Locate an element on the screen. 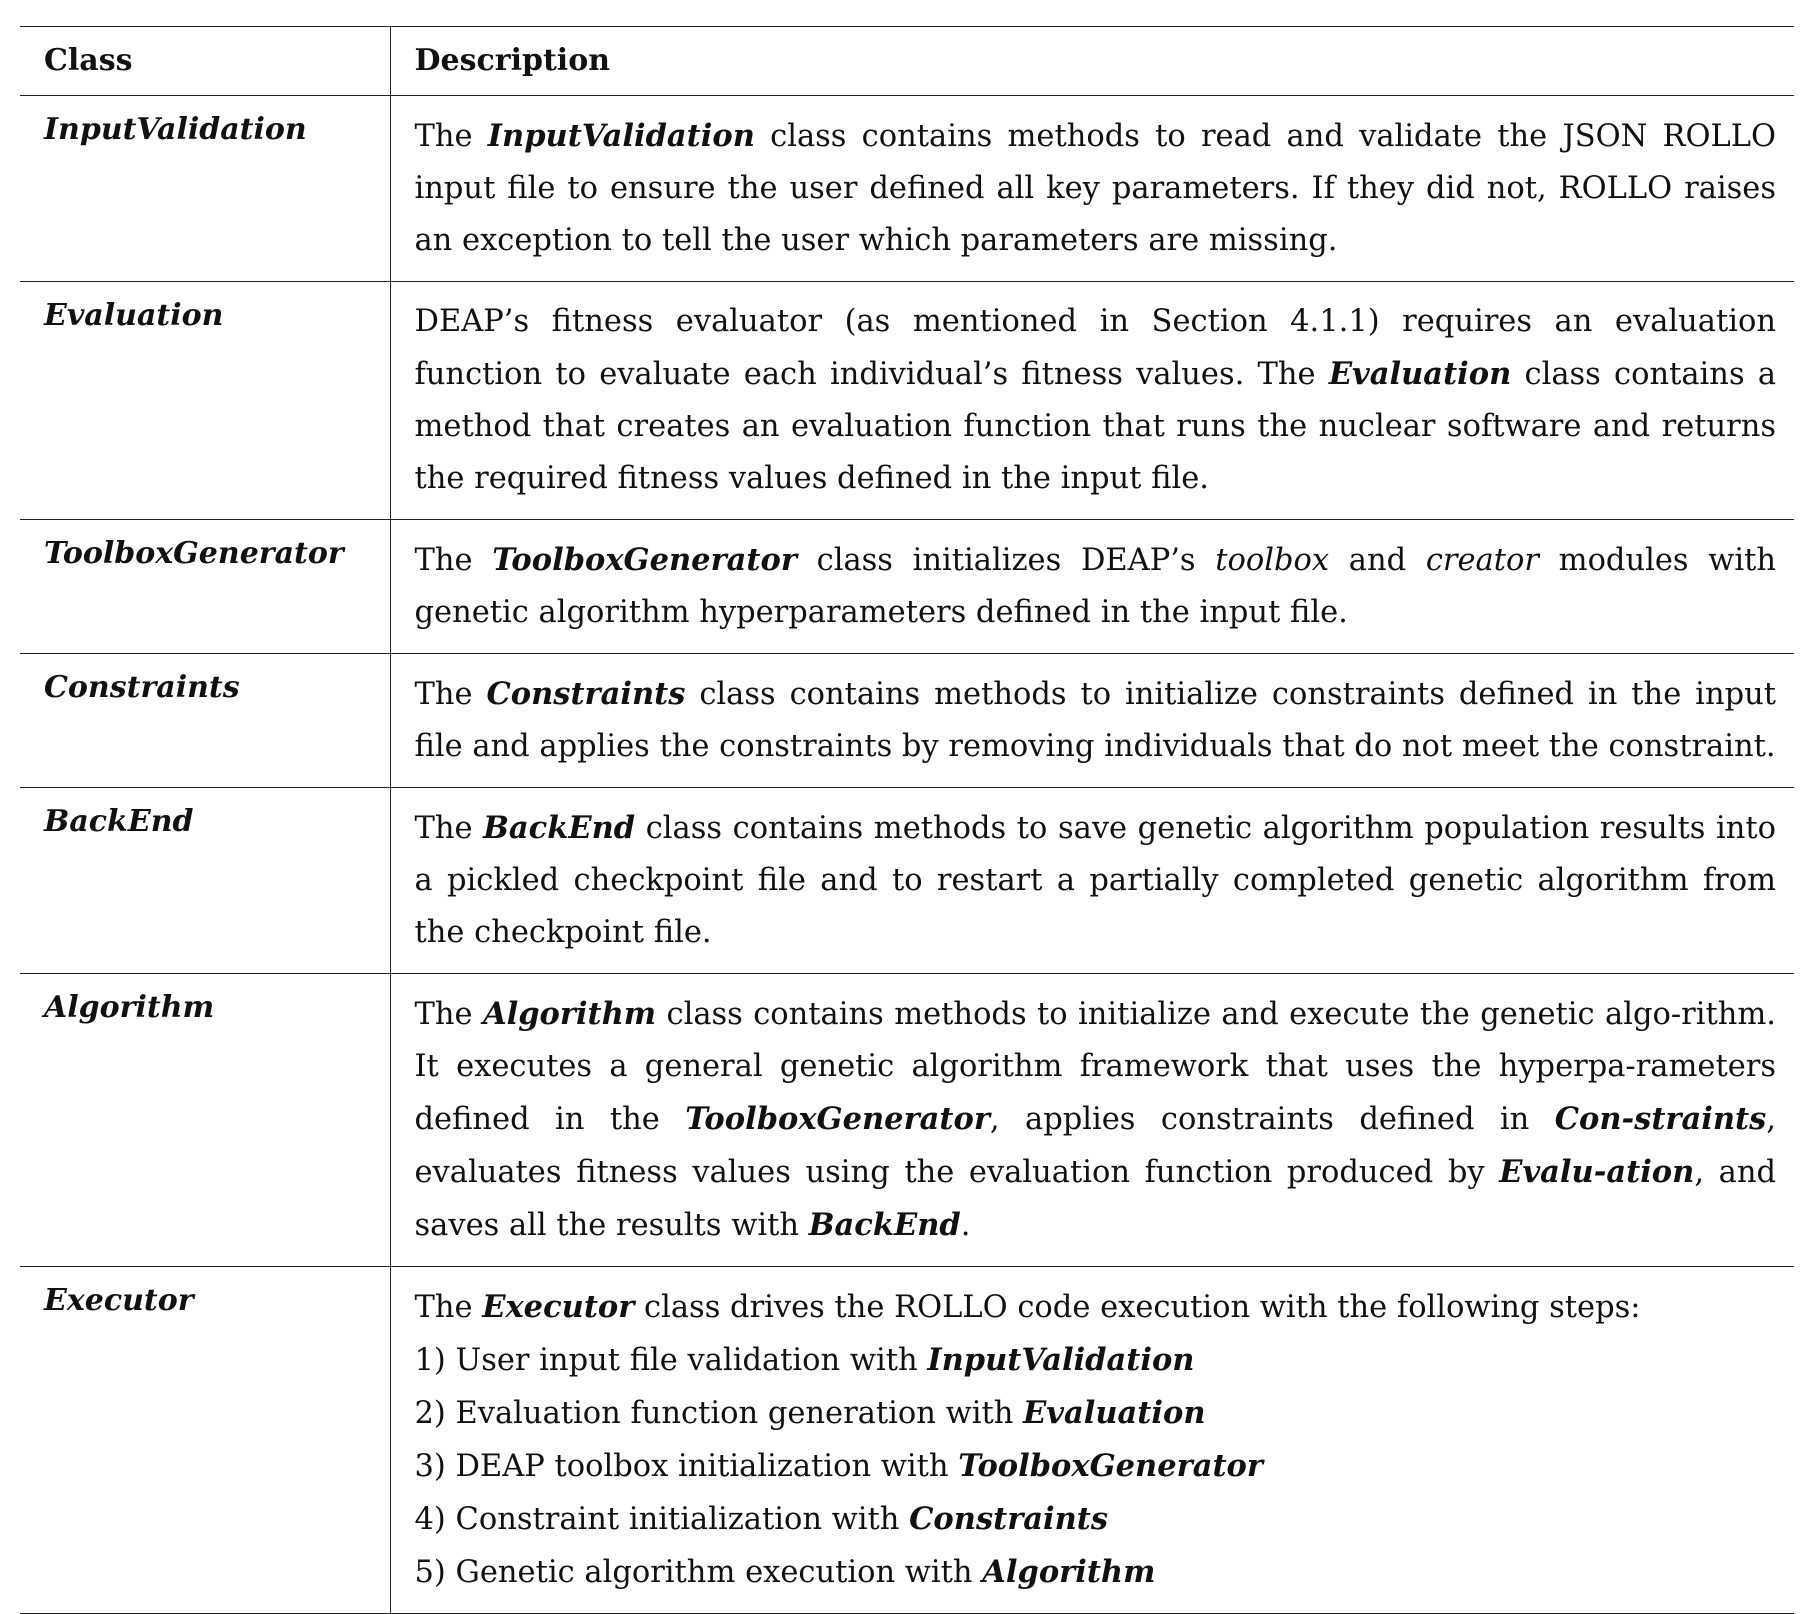  class-name: Executor is located at coordinates (119, 1300).